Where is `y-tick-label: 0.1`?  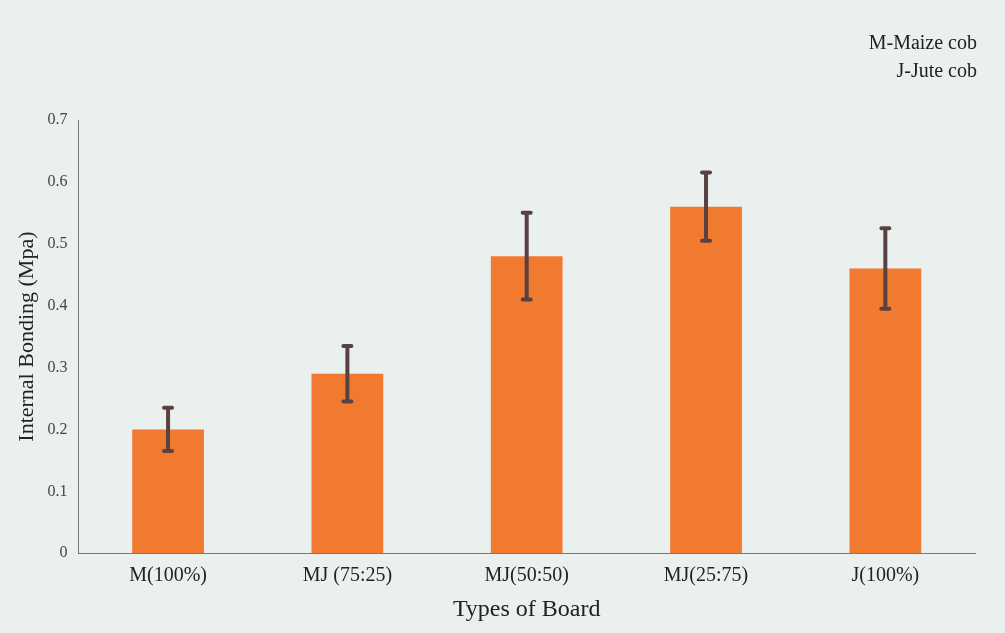
y-tick-label: 0.1 is located at coordinates (57, 490).